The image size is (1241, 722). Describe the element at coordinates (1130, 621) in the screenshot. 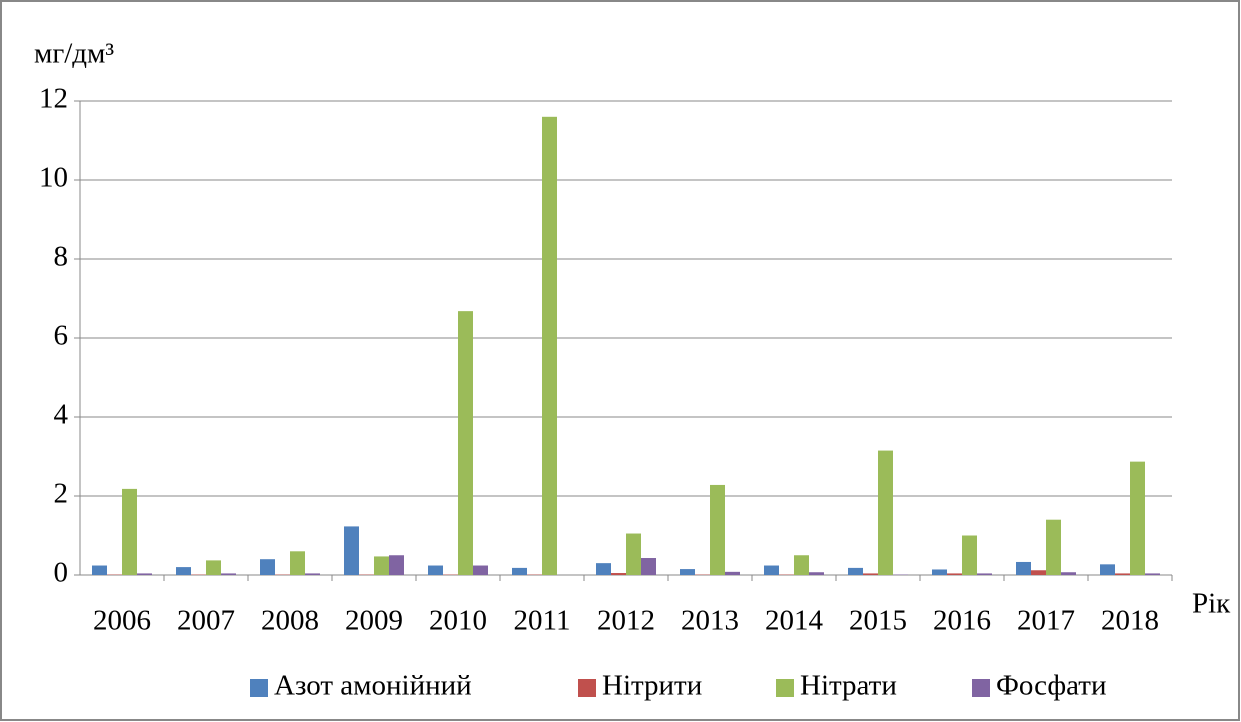

I see `x-tick-label: 2018` at that location.